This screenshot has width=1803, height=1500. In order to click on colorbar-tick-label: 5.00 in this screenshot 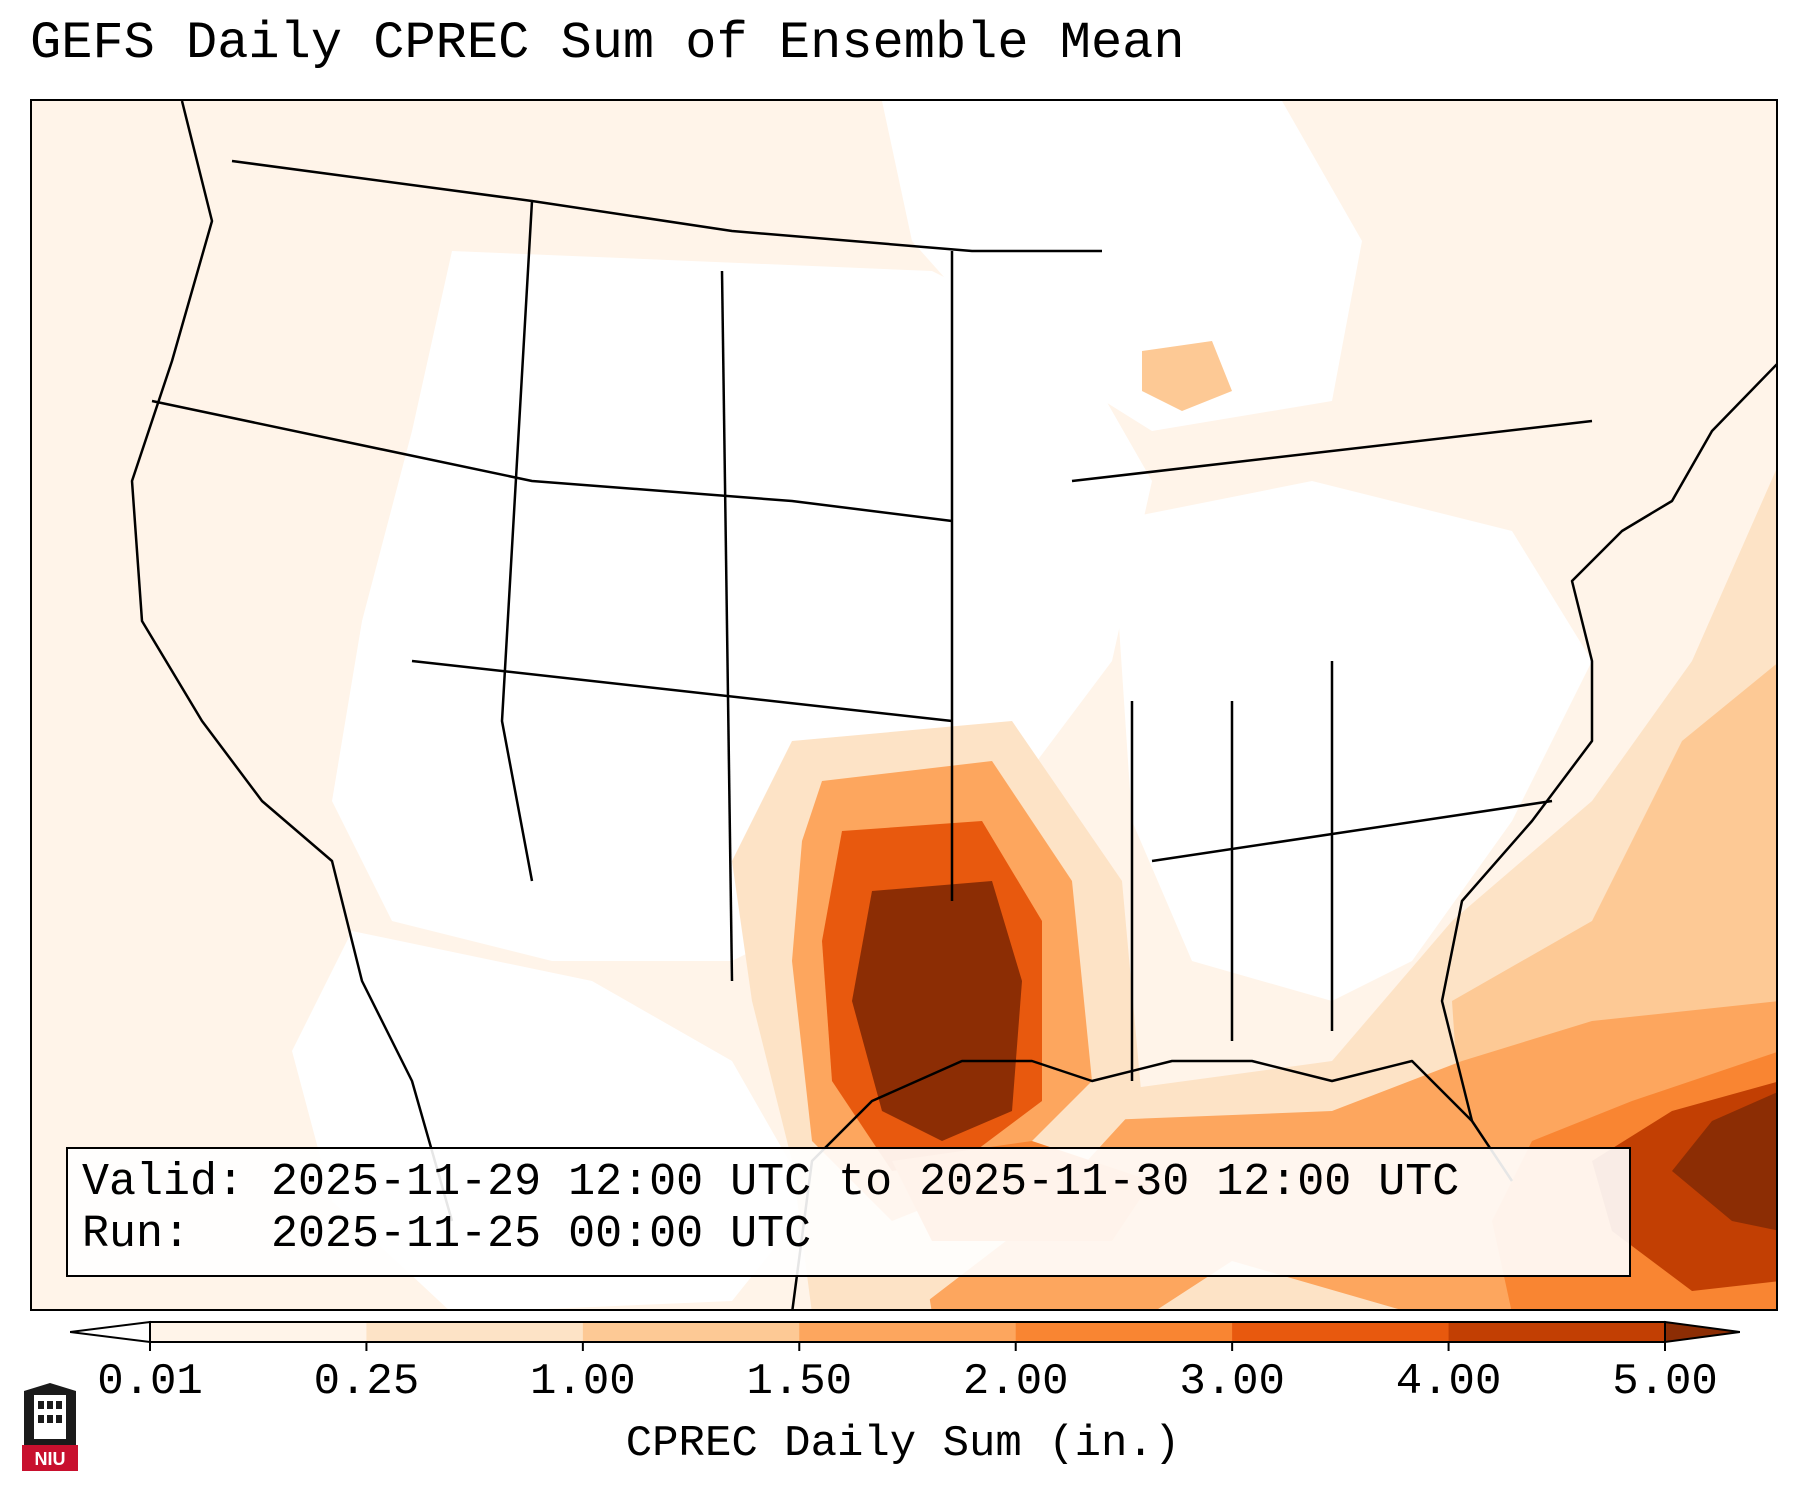, I will do `click(1665, 1382)`.